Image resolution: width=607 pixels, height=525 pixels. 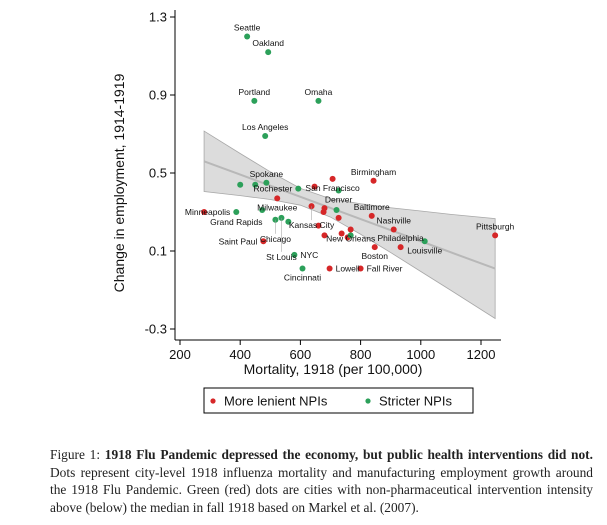 What do you see at coordinates (247, 28) in the screenshot?
I see `point-label: Seattle` at bounding box center [247, 28].